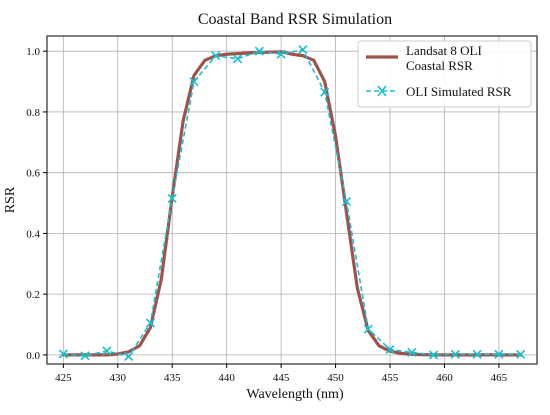 The height and width of the screenshot is (415, 550). I want to click on legend-label-simulated: OLI Simulated RSR, so click(459, 91).